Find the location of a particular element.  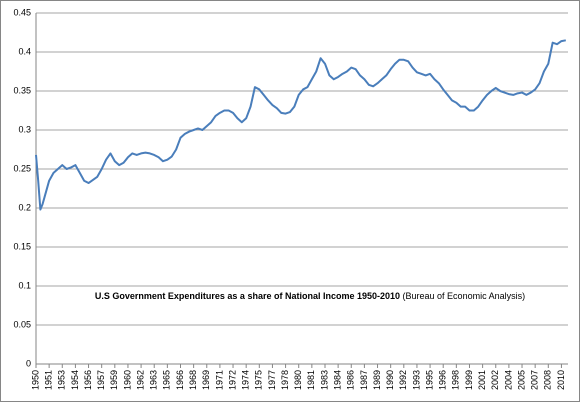

x-tick-label: 1989 is located at coordinates (377, 380).